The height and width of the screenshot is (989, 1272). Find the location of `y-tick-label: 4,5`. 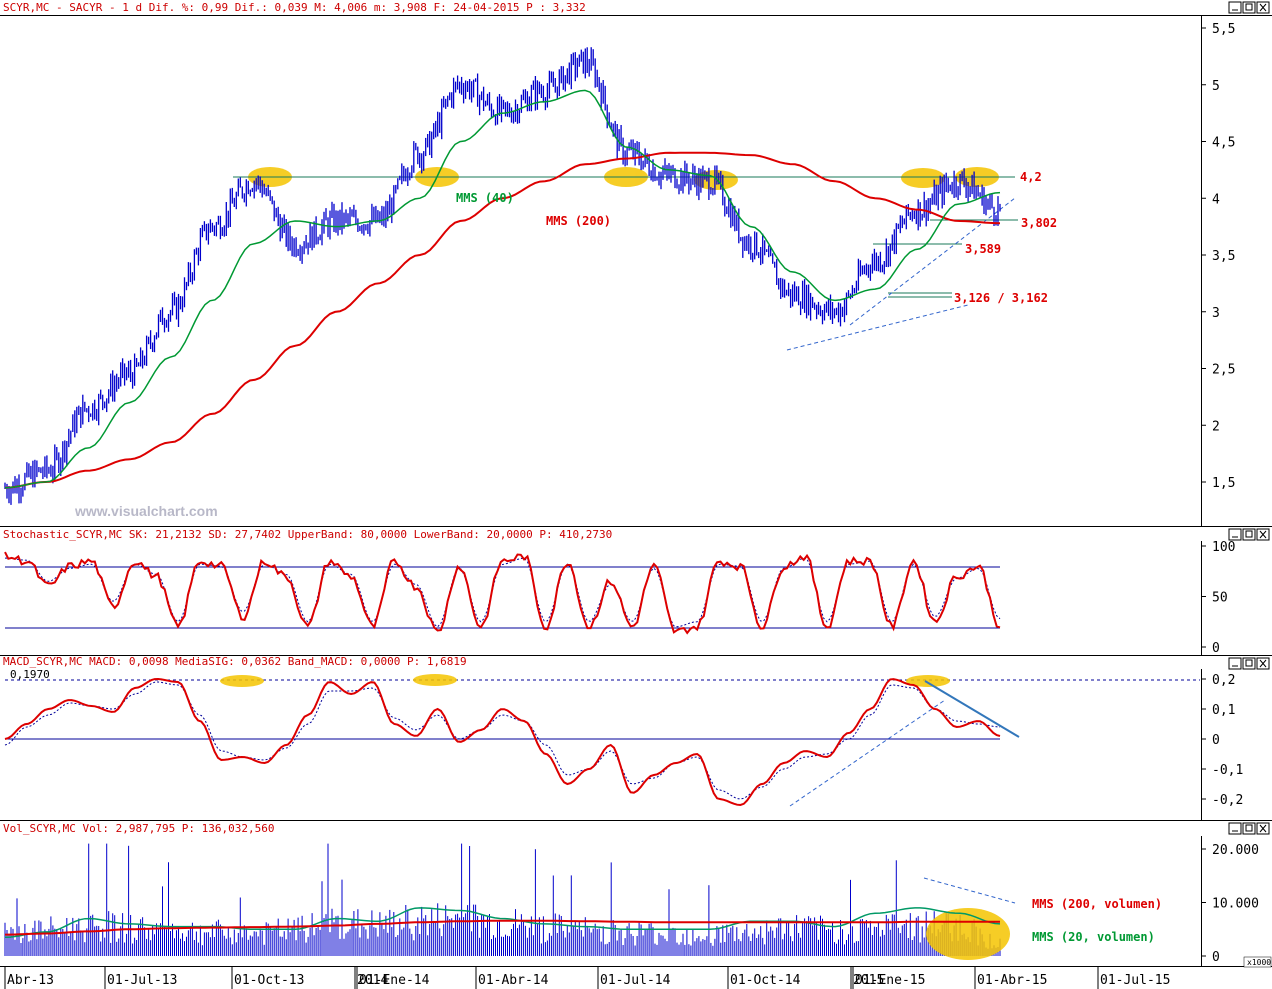

y-tick-label: 4,5 is located at coordinates (1223, 143).